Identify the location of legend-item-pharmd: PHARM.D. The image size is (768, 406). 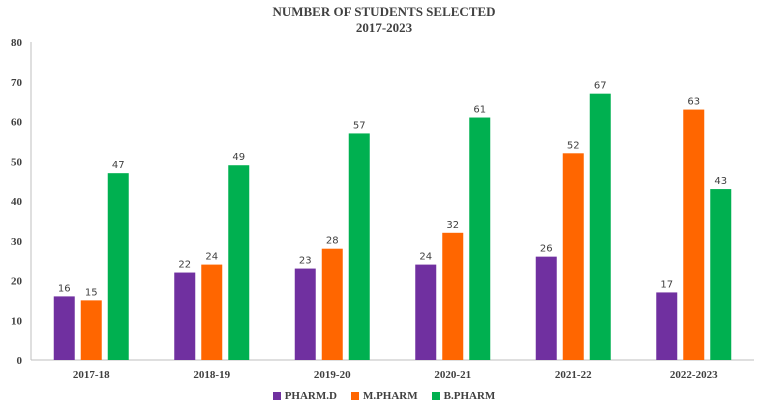
(304, 396).